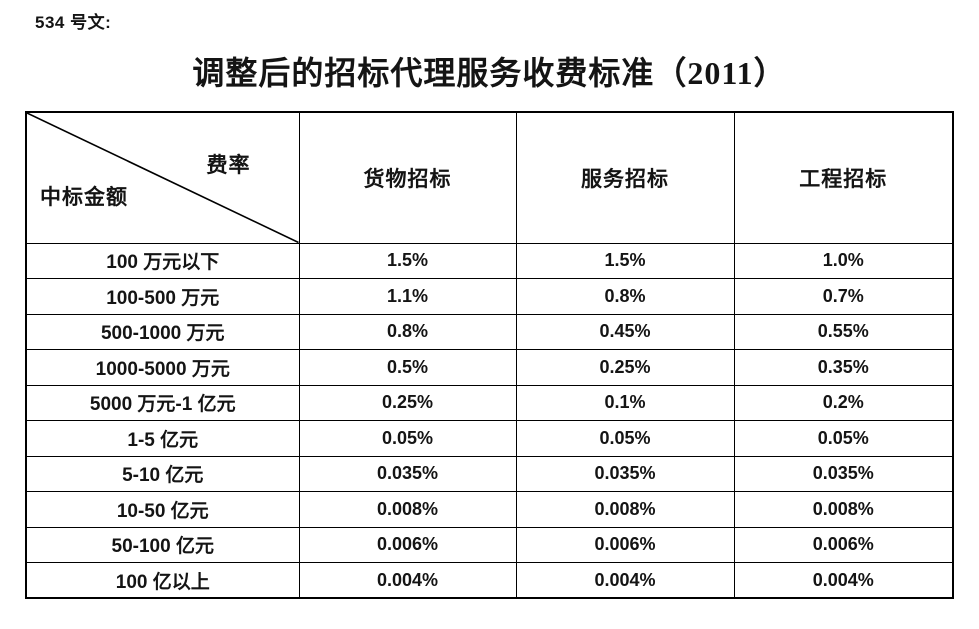 This screenshot has width=979, height=629. I want to click on diagonal-line, so click(163, 178).